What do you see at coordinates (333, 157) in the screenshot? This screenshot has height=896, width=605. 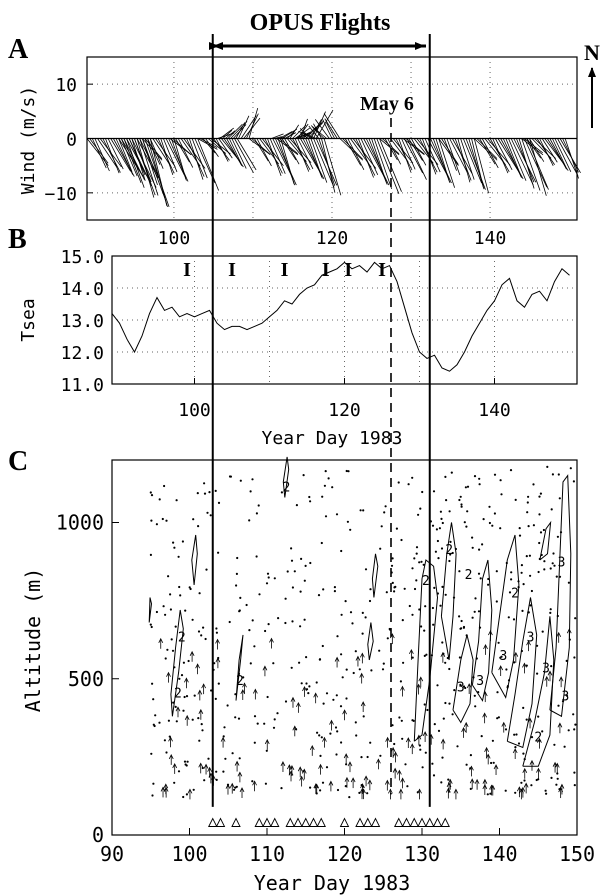 I see `panel-a-wind-sticks` at bounding box center [333, 157].